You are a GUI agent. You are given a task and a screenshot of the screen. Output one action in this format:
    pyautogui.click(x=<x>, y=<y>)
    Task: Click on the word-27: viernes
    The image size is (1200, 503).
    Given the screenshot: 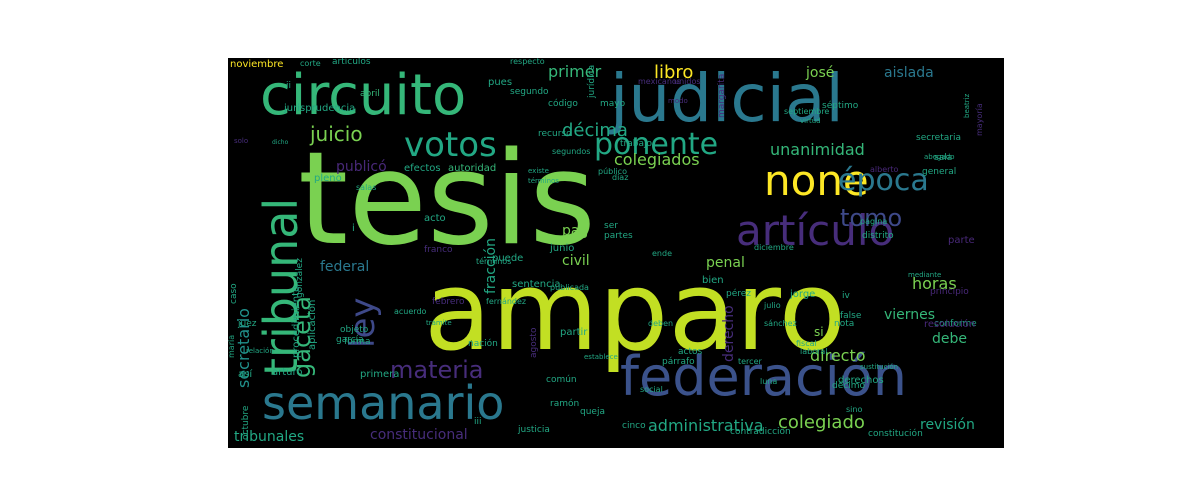 What is the action you would take?
    pyautogui.click(x=910, y=315)
    